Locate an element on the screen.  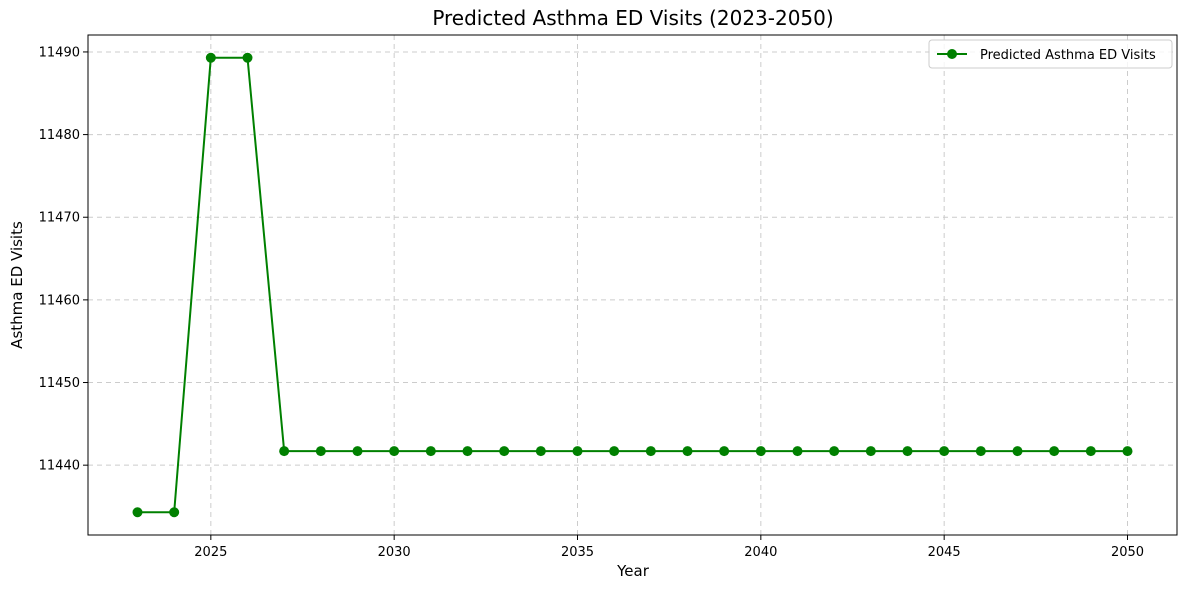
x-axis-ticks: 2025 2030 2035 2040 2045 2050 is located at coordinates (669, 547).